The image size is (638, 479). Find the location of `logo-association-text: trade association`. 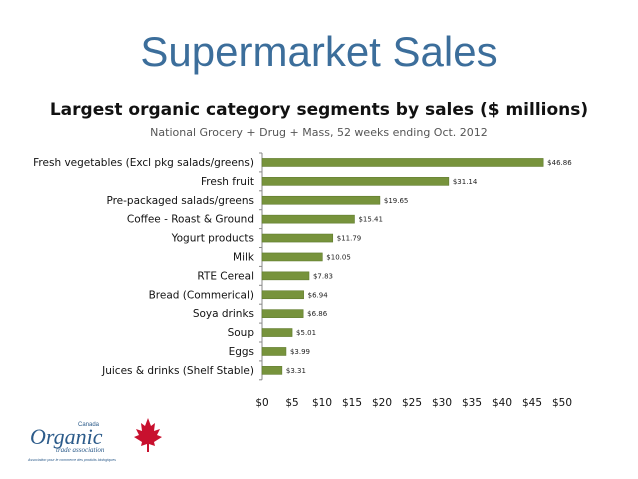

logo-association-text: trade association is located at coordinates (80, 450).